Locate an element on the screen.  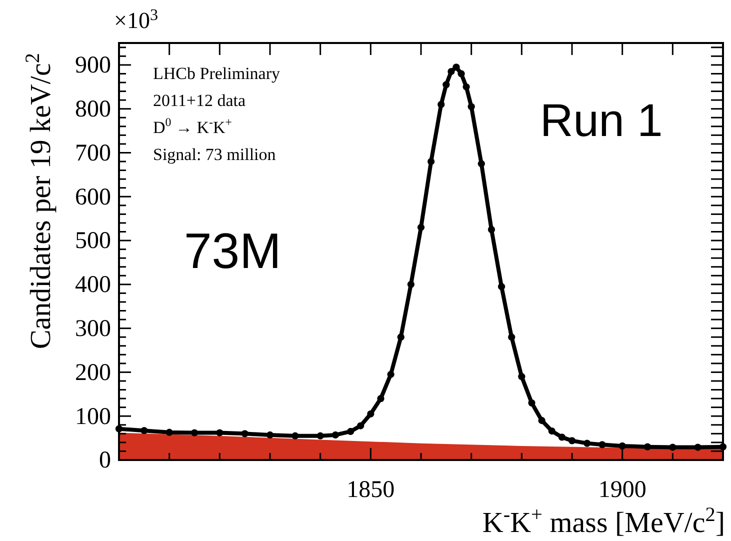
y-tick-label: 0 is located at coordinates (105, 461).